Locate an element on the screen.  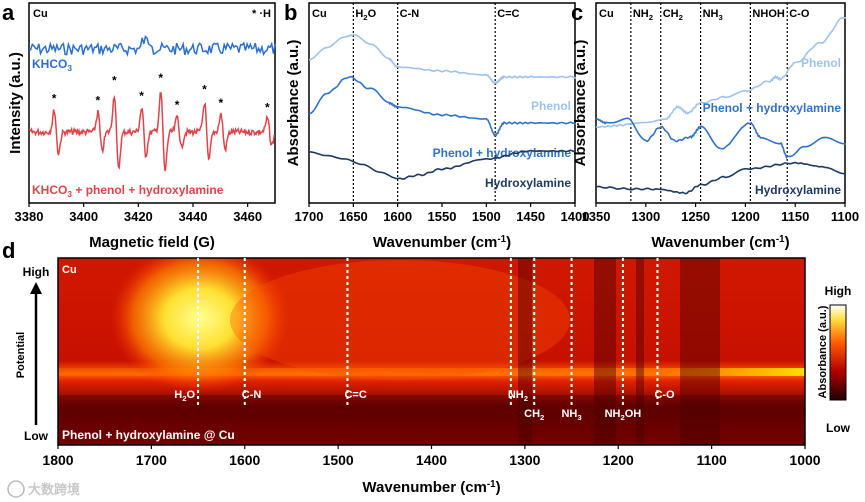
panel-d-xlabel: Wavenumber (cm-1) is located at coordinates (431, 487).